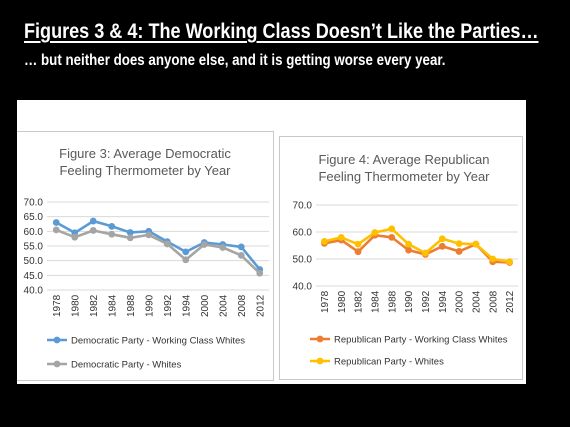 Image resolution: width=570 pixels, height=427 pixels. Describe the element at coordinates (389, 362) in the screenshot. I see `legend-label: Republican Party - Whites` at that location.